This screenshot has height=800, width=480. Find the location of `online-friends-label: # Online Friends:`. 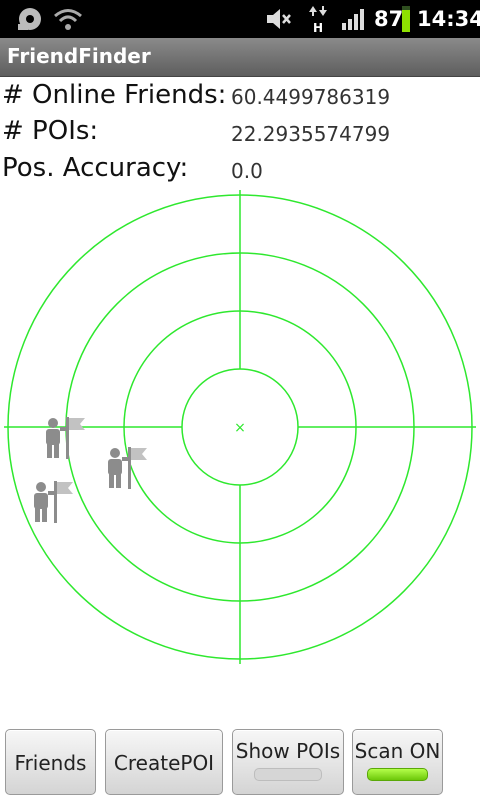

online-friends-label: # Online Friends: is located at coordinates (114, 95).